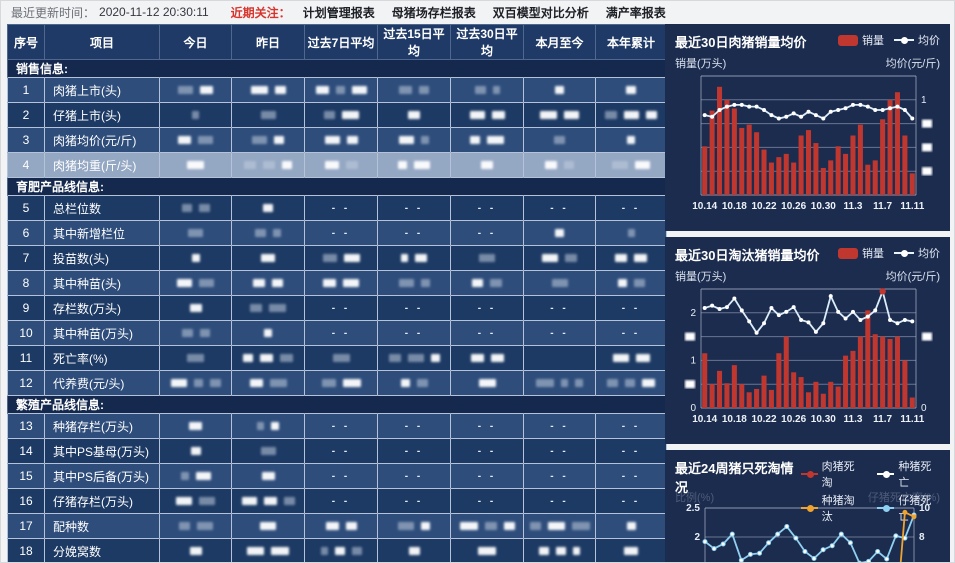  I want to click on table-row: 1 肉猪上市(头), so click(337, 90).